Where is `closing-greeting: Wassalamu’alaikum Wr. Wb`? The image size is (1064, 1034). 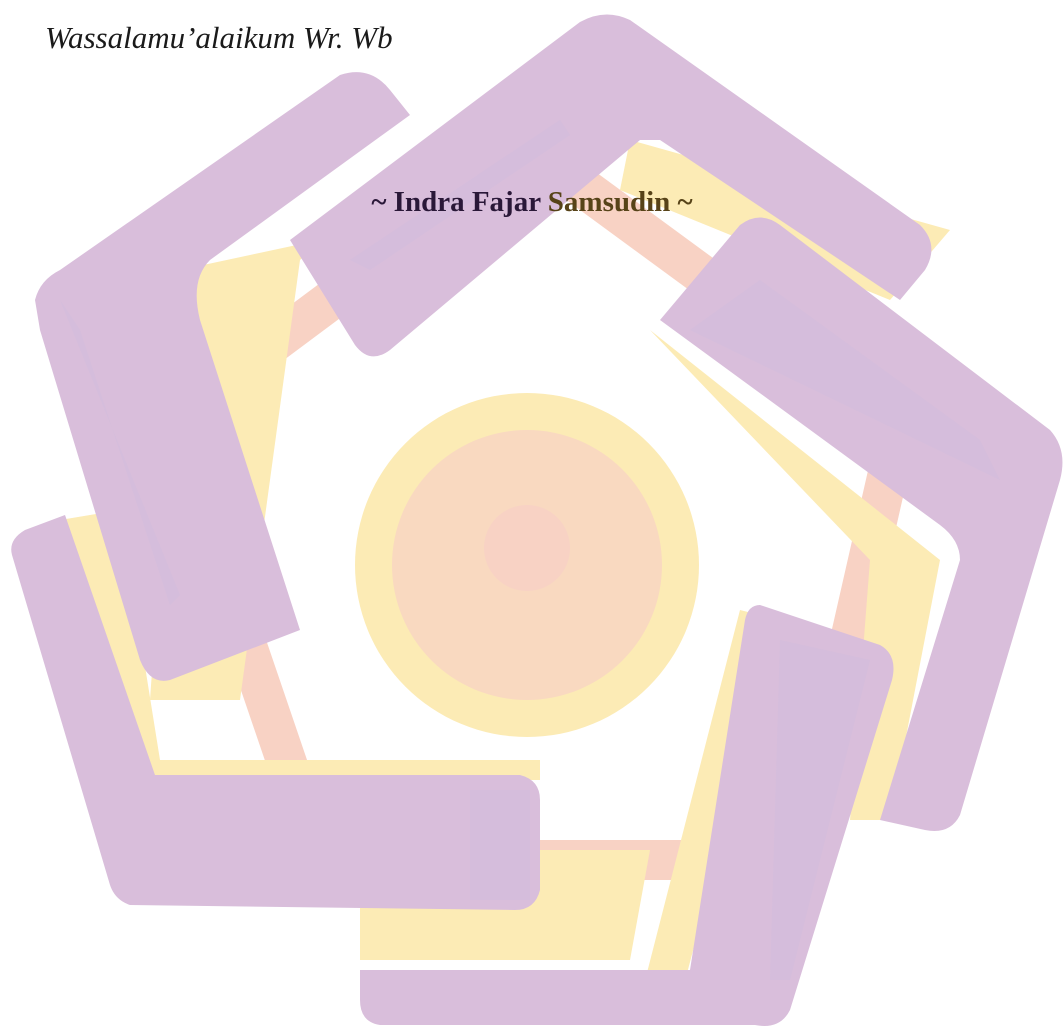
closing-greeting: Wassalamu’alaikum Wr. Wb is located at coordinates (219, 37).